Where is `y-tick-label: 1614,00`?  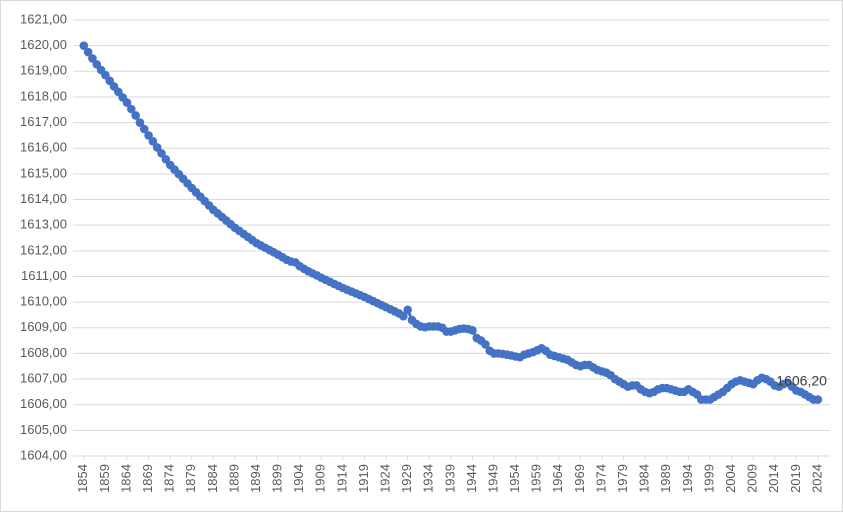
y-tick-label: 1614,00 is located at coordinates (43, 198).